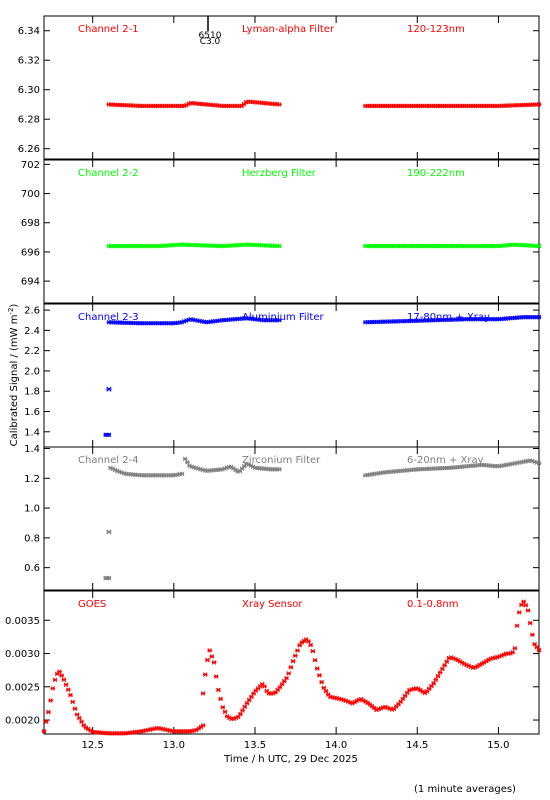 The image size is (550, 800). What do you see at coordinates (29, 31) in the screenshot?
I see `panel-1-ytick-label: 6.34` at bounding box center [29, 31].